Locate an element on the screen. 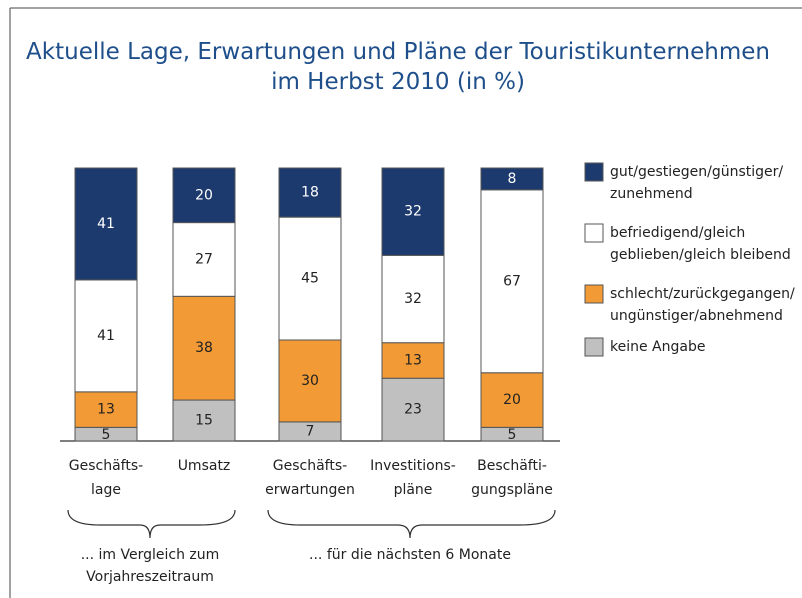  legend-label: gut/gestiegen/günstiger/zunehmend is located at coordinates (696, 183).